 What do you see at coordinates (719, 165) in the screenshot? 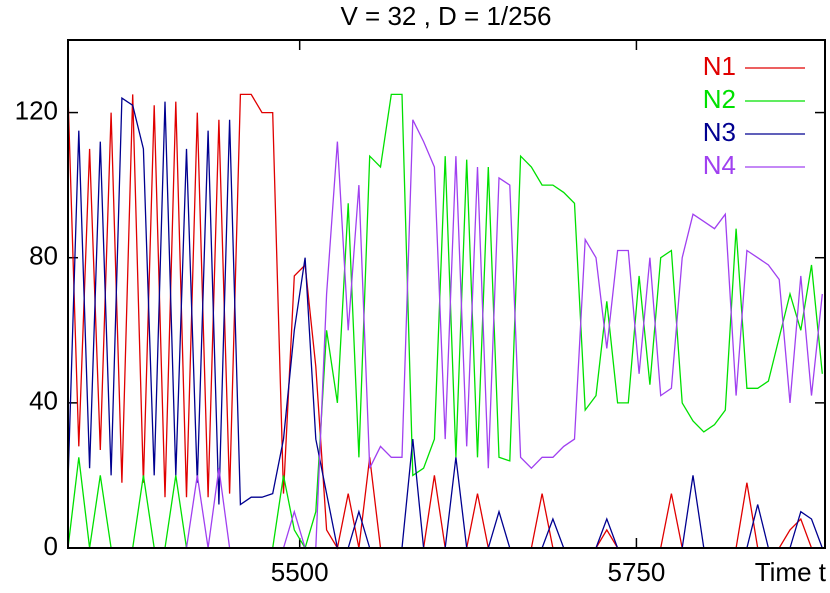
I see `legend-label: N4` at bounding box center [719, 165].